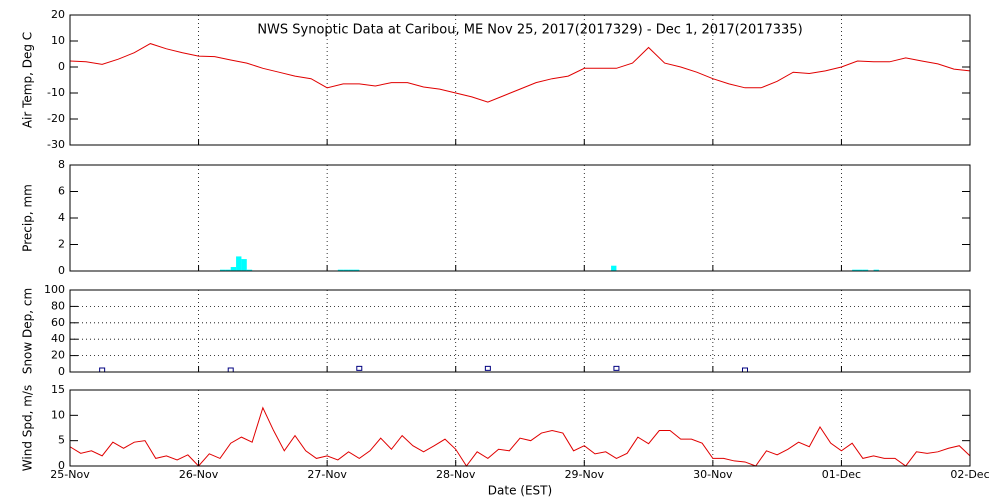  What do you see at coordinates (58, 322) in the screenshot?
I see `y-tick-label: 60` at bounding box center [58, 322].